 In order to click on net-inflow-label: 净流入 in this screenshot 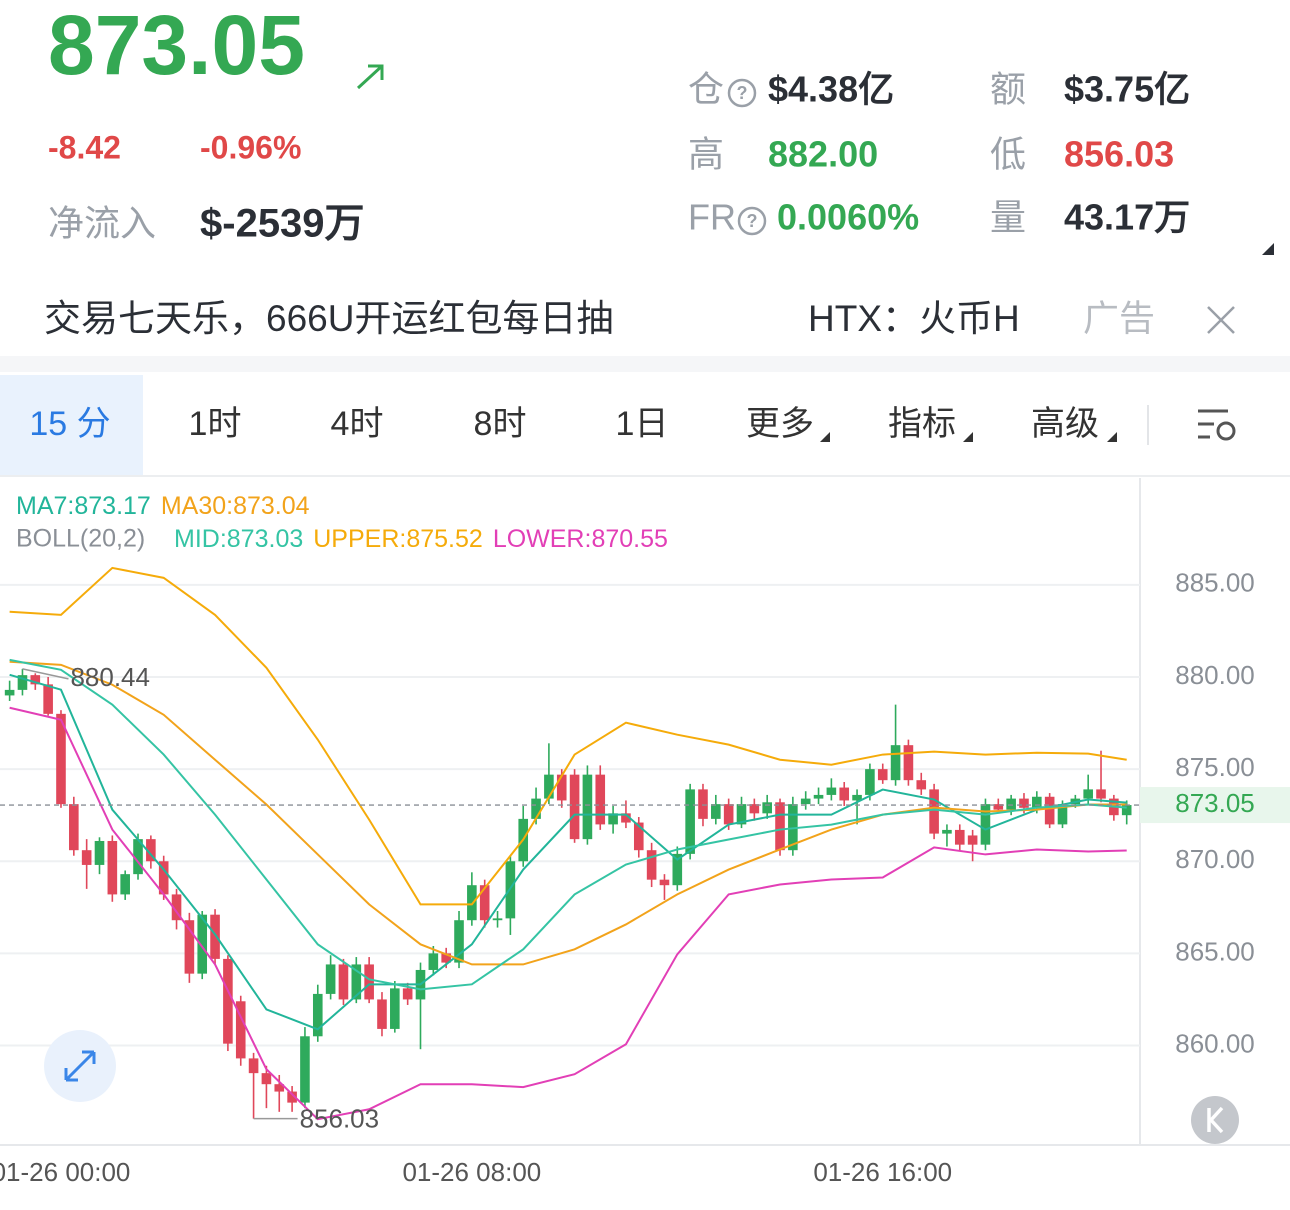, I will do `click(102, 223)`.